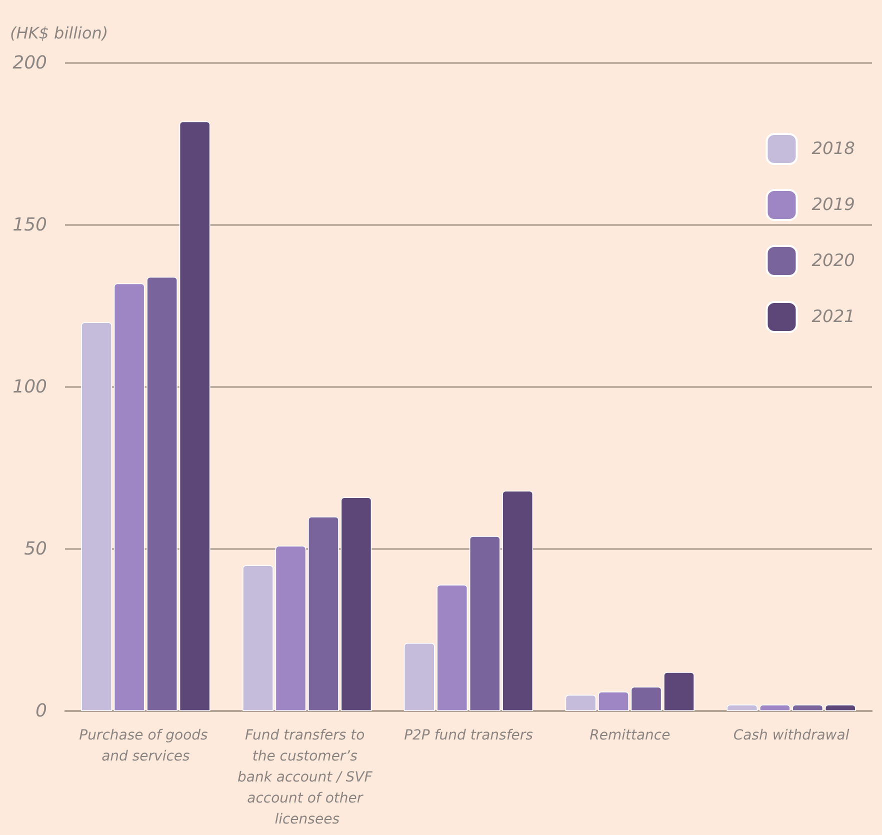  Describe the element at coordinates (630, 736) in the screenshot. I see `x-tick-label: Remittance` at that location.